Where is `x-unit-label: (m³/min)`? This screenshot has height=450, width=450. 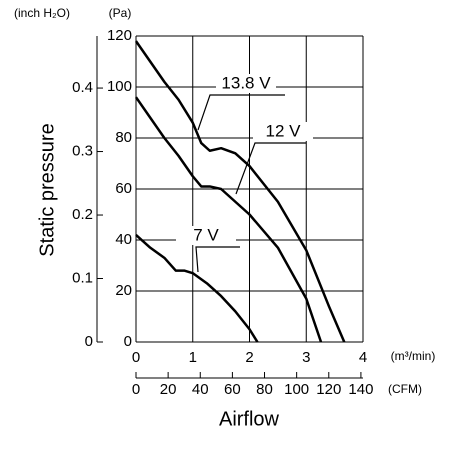 x-unit-label: (m³/min) is located at coordinates (413, 356).